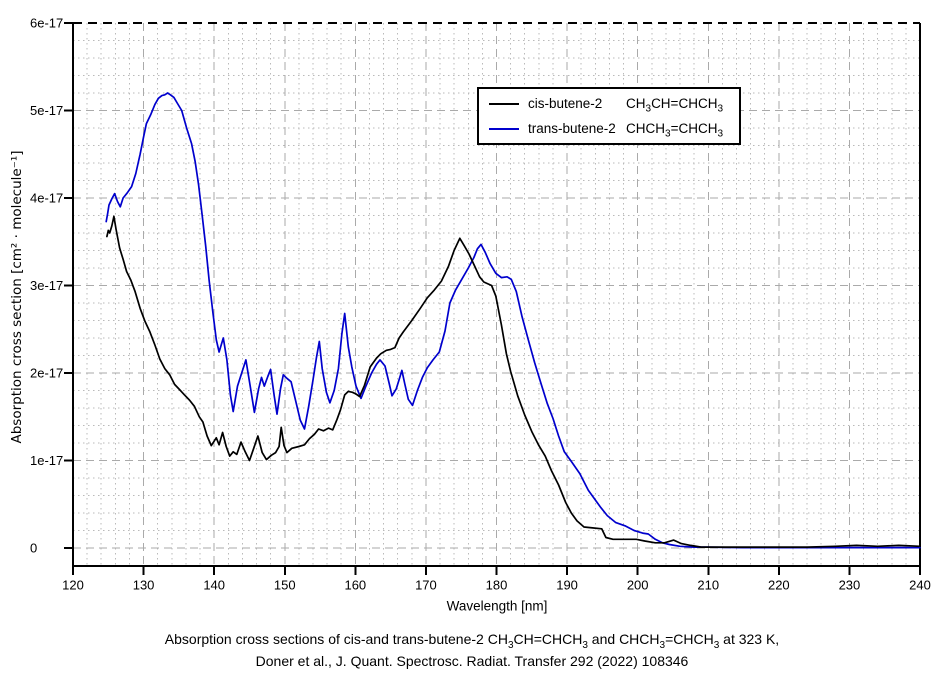 The image size is (944, 676). I want to click on y-tick-label: 1e-17, so click(46, 460).